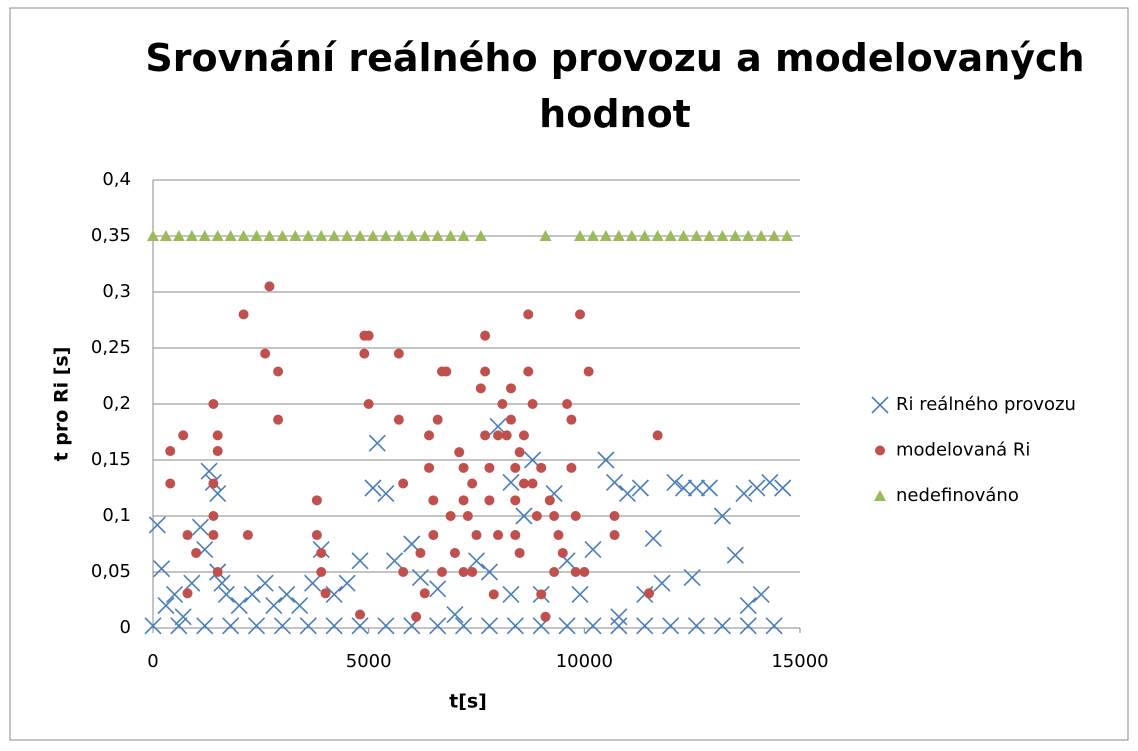 The width and height of the screenshot is (1138, 751). Describe the element at coordinates (799, 661) in the screenshot. I see `x-tick-label: 15000` at that location.